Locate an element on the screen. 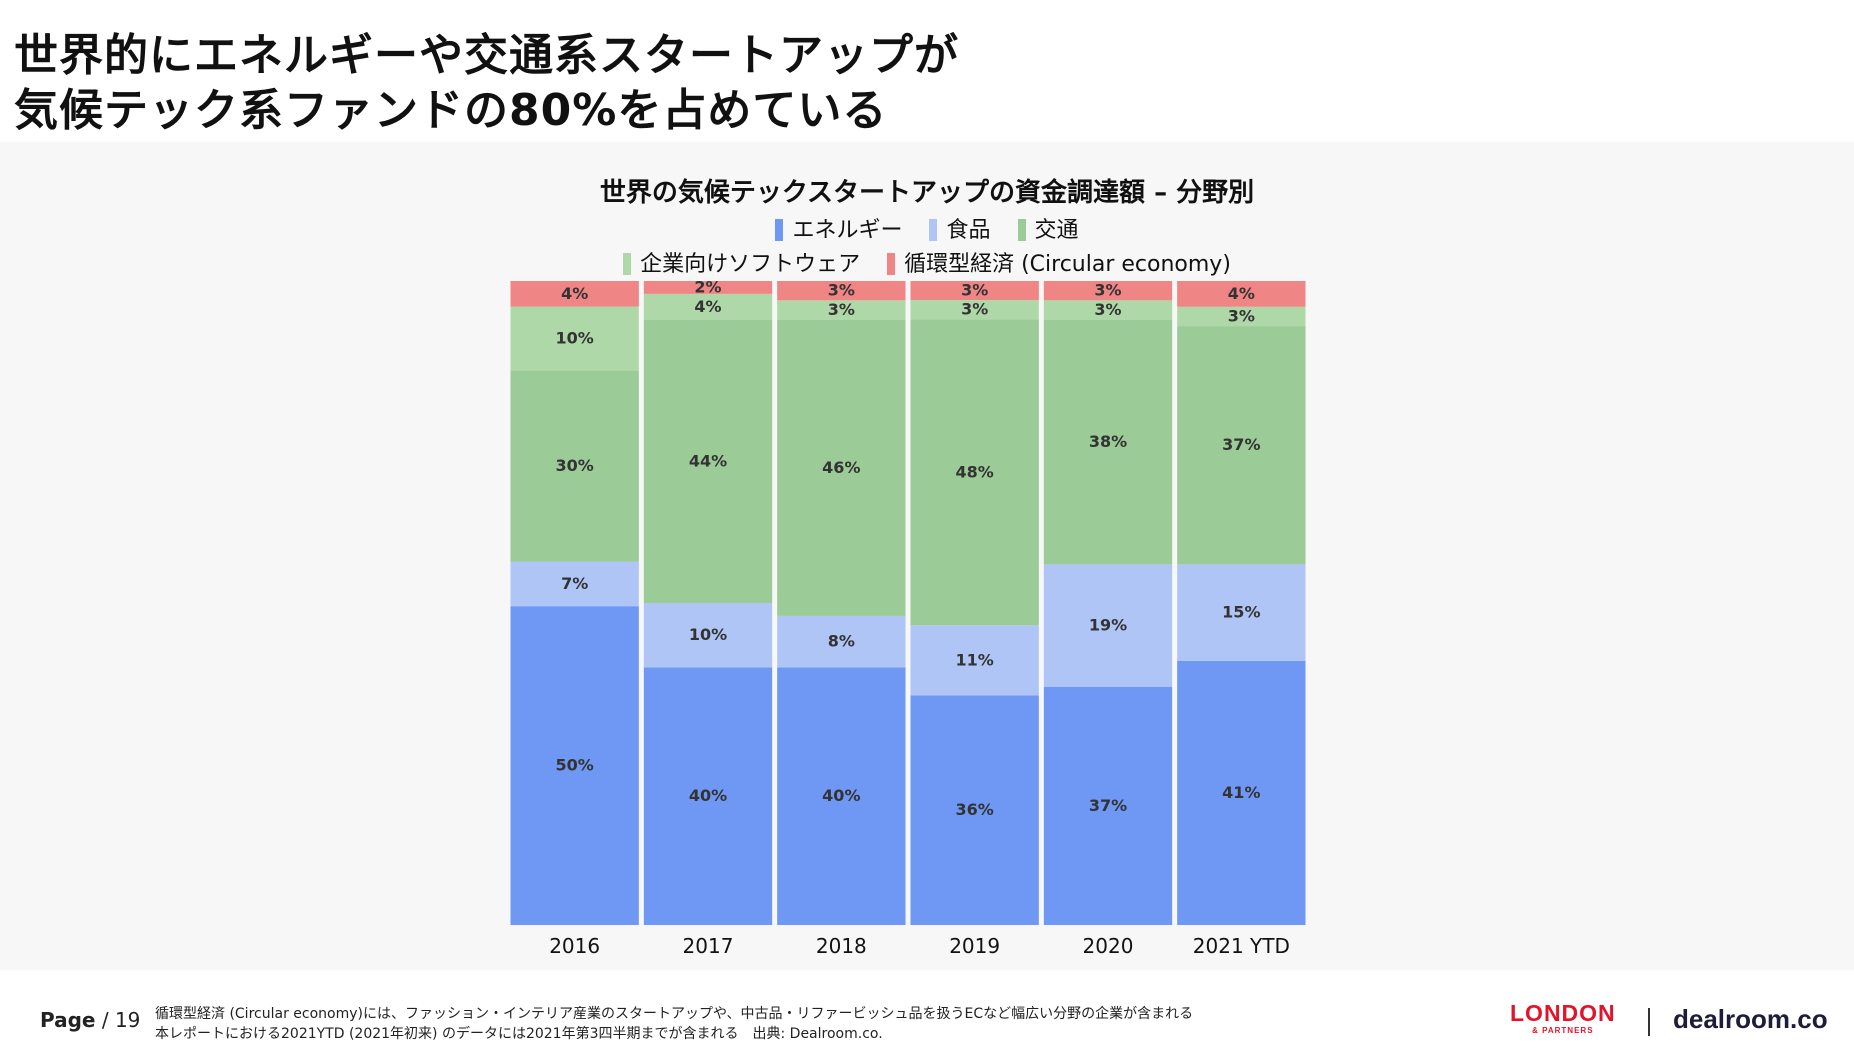  x-tick-label-2017: 2017 is located at coordinates (708, 946).